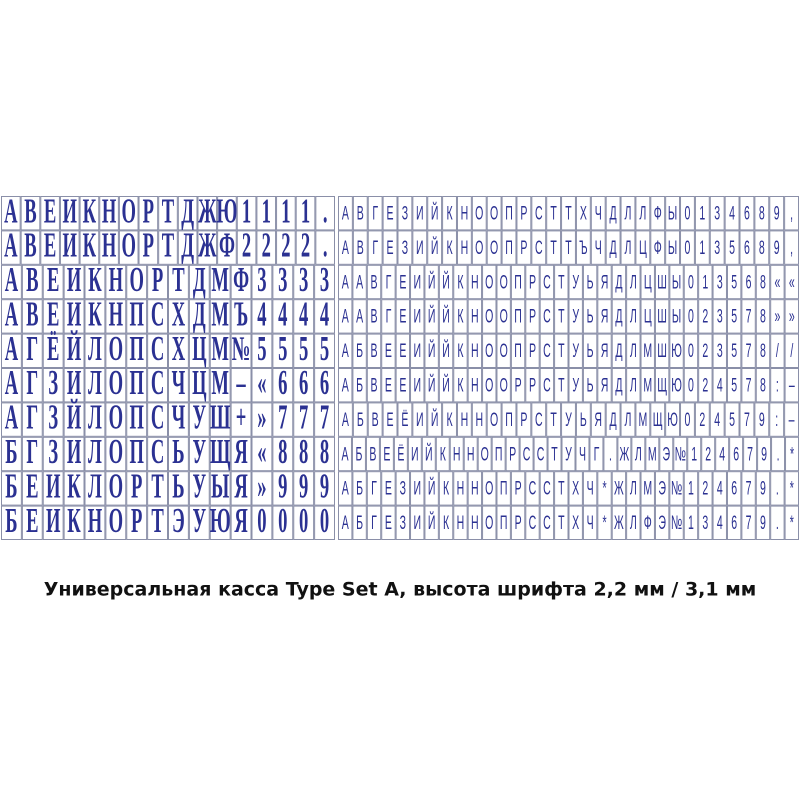  What do you see at coordinates (128, 210) in the screenshot?
I see `large-type: О` at bounding box center [128, 210].